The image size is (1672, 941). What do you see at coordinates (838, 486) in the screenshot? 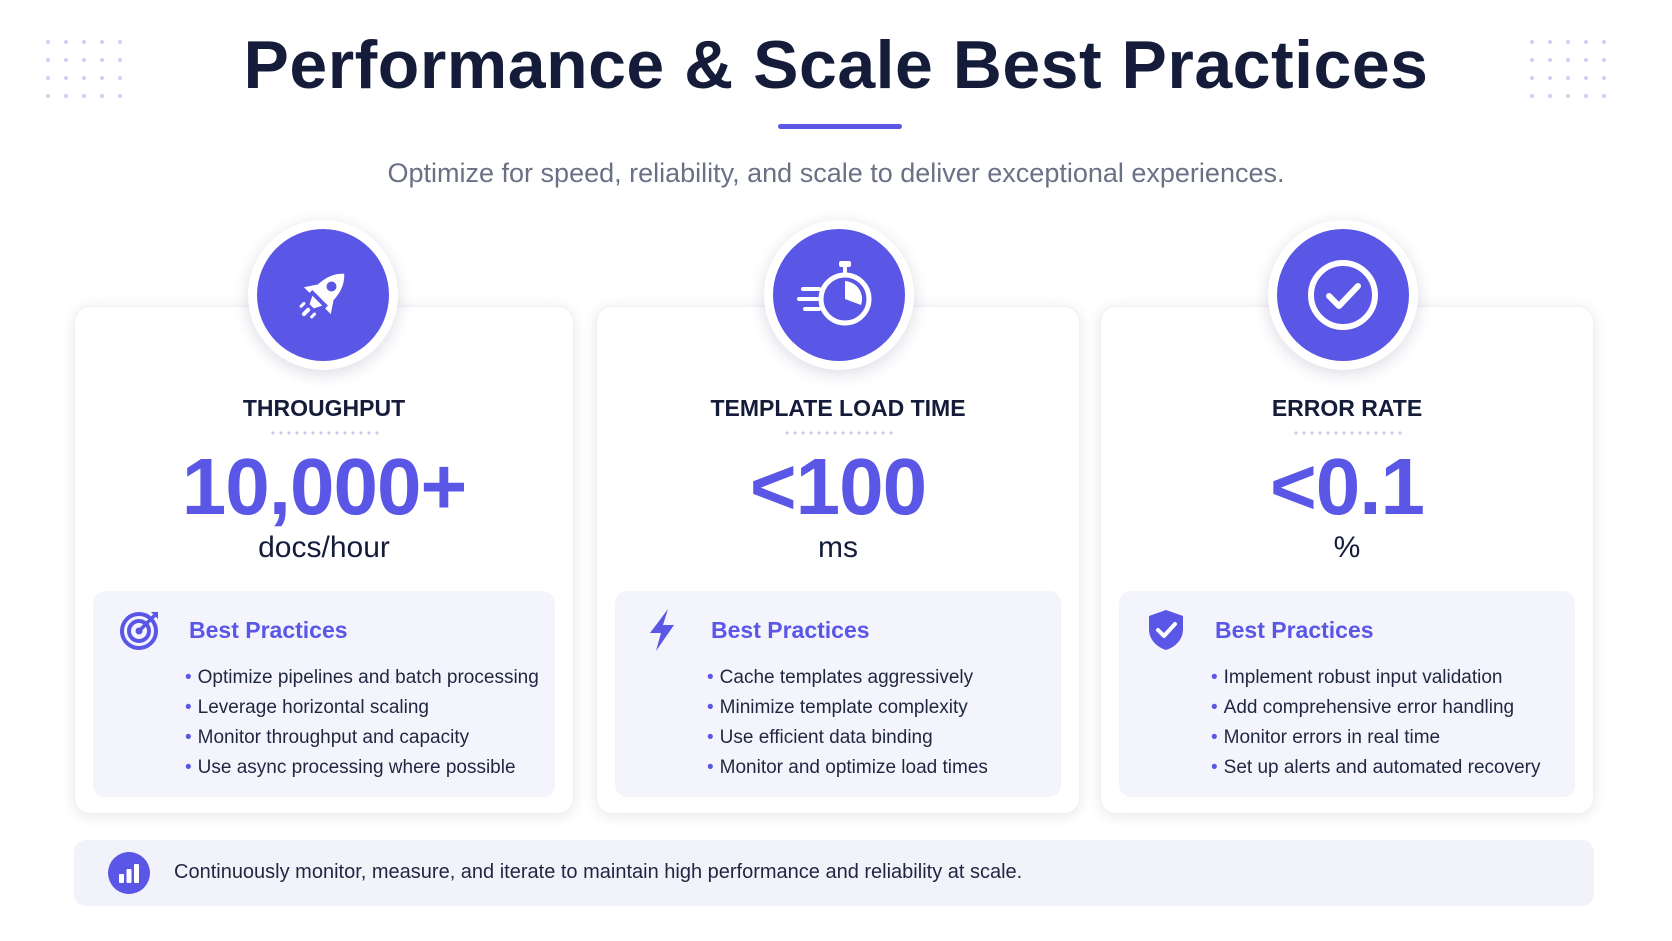
I see `metric-value: <100` at bounding box center [838, 486].